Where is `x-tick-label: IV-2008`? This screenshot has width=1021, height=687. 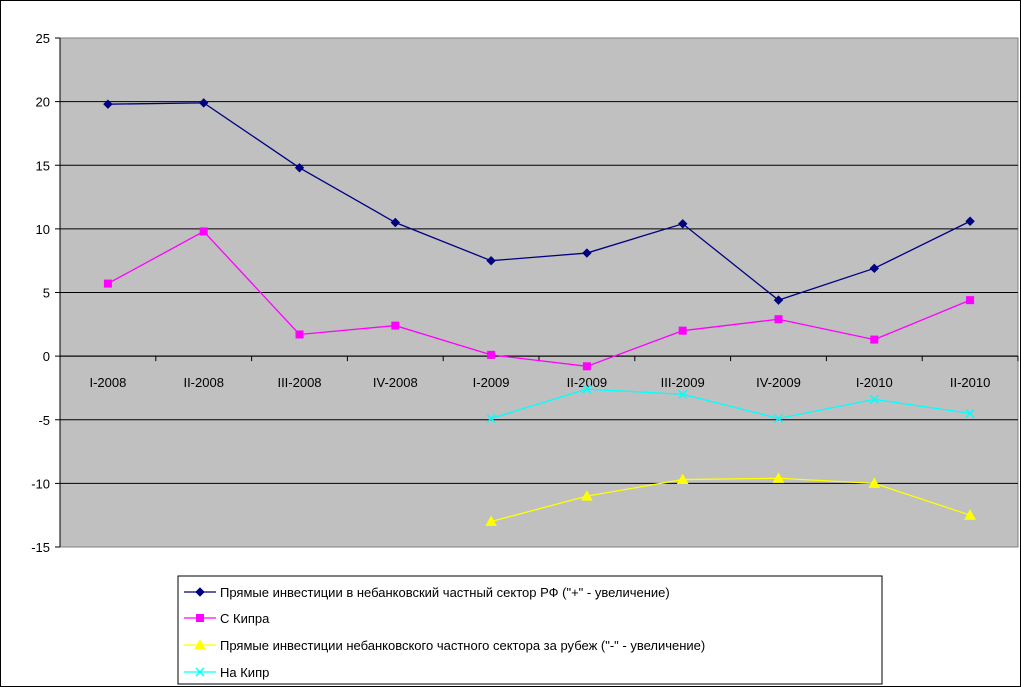
x-tick-label: IV-2008 is located at coordinates (395, 382).